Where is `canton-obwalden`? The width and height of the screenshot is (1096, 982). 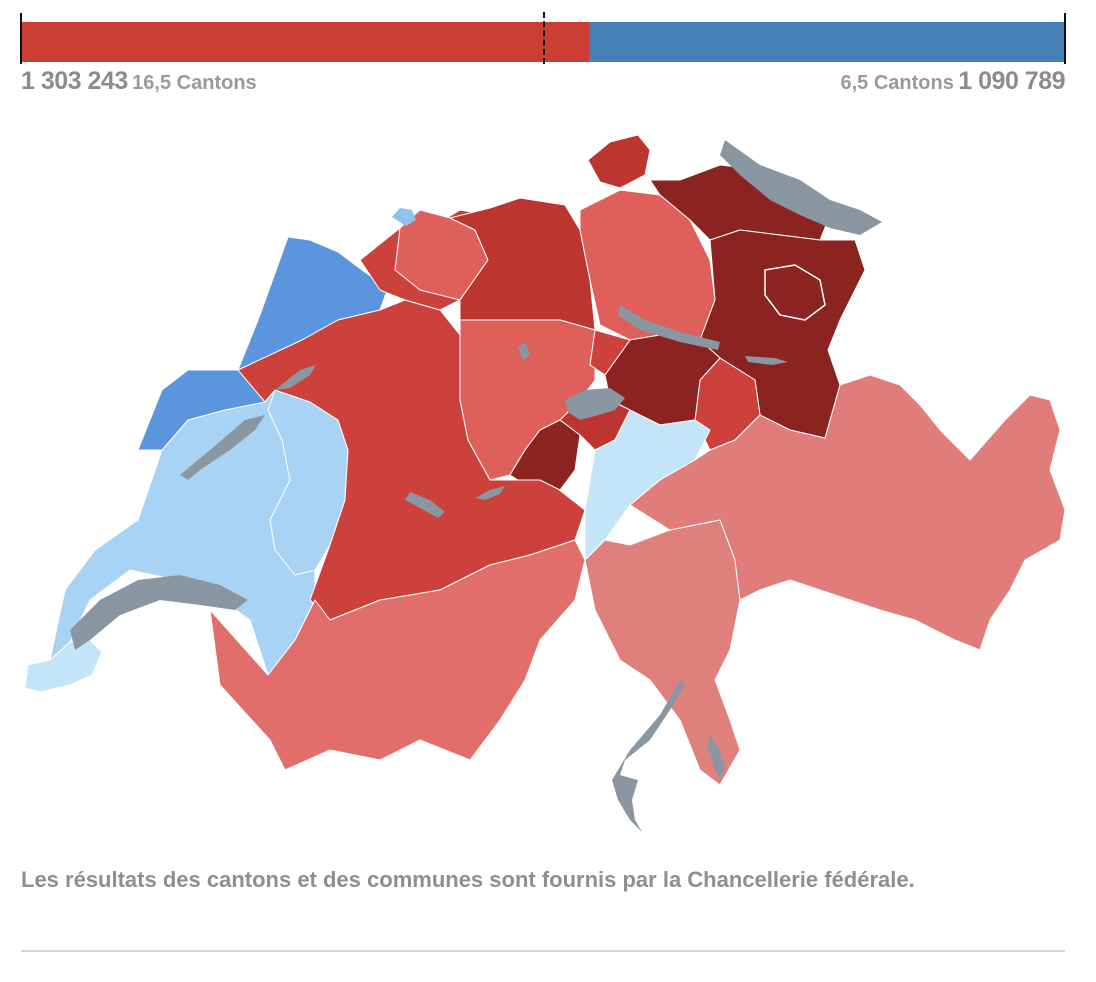
canton-obwalden is located at coordinates (545, 455).